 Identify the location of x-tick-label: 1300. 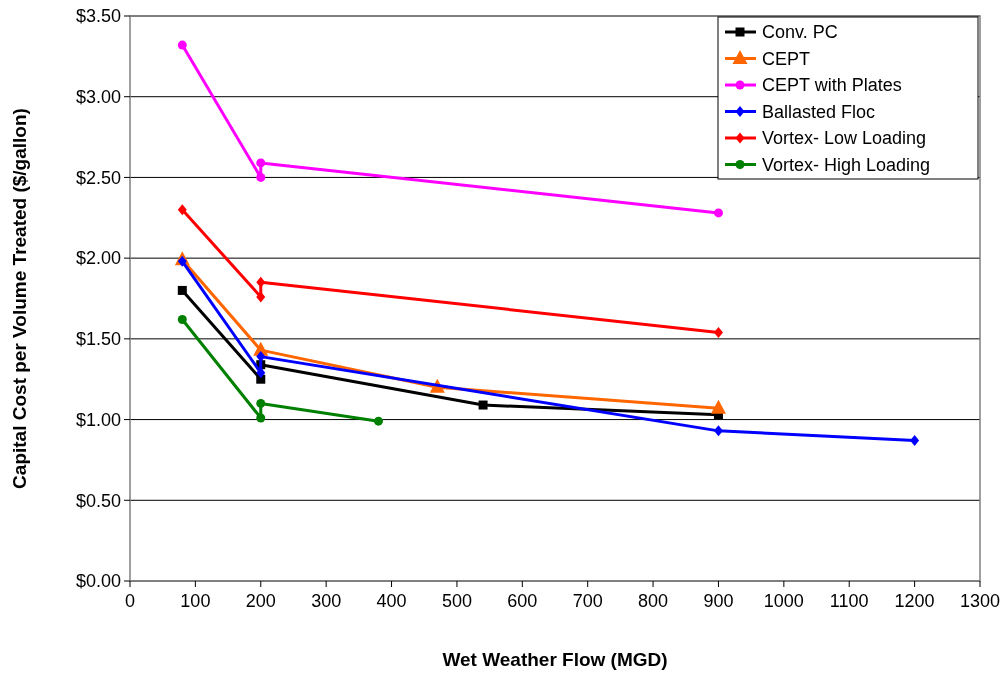
(980, 601).